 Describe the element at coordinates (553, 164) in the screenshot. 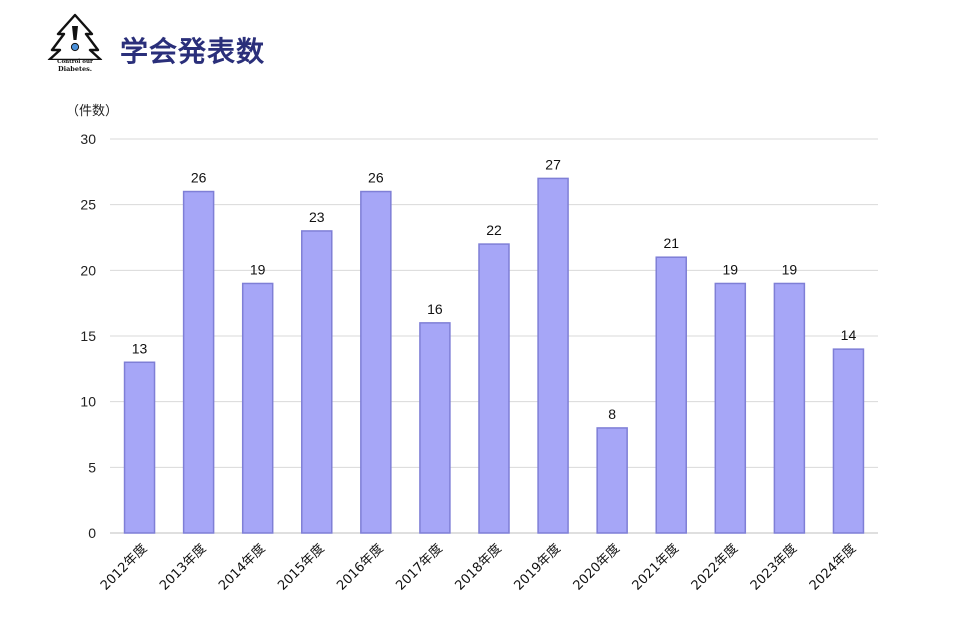

I see `data-label: 27` at that location.